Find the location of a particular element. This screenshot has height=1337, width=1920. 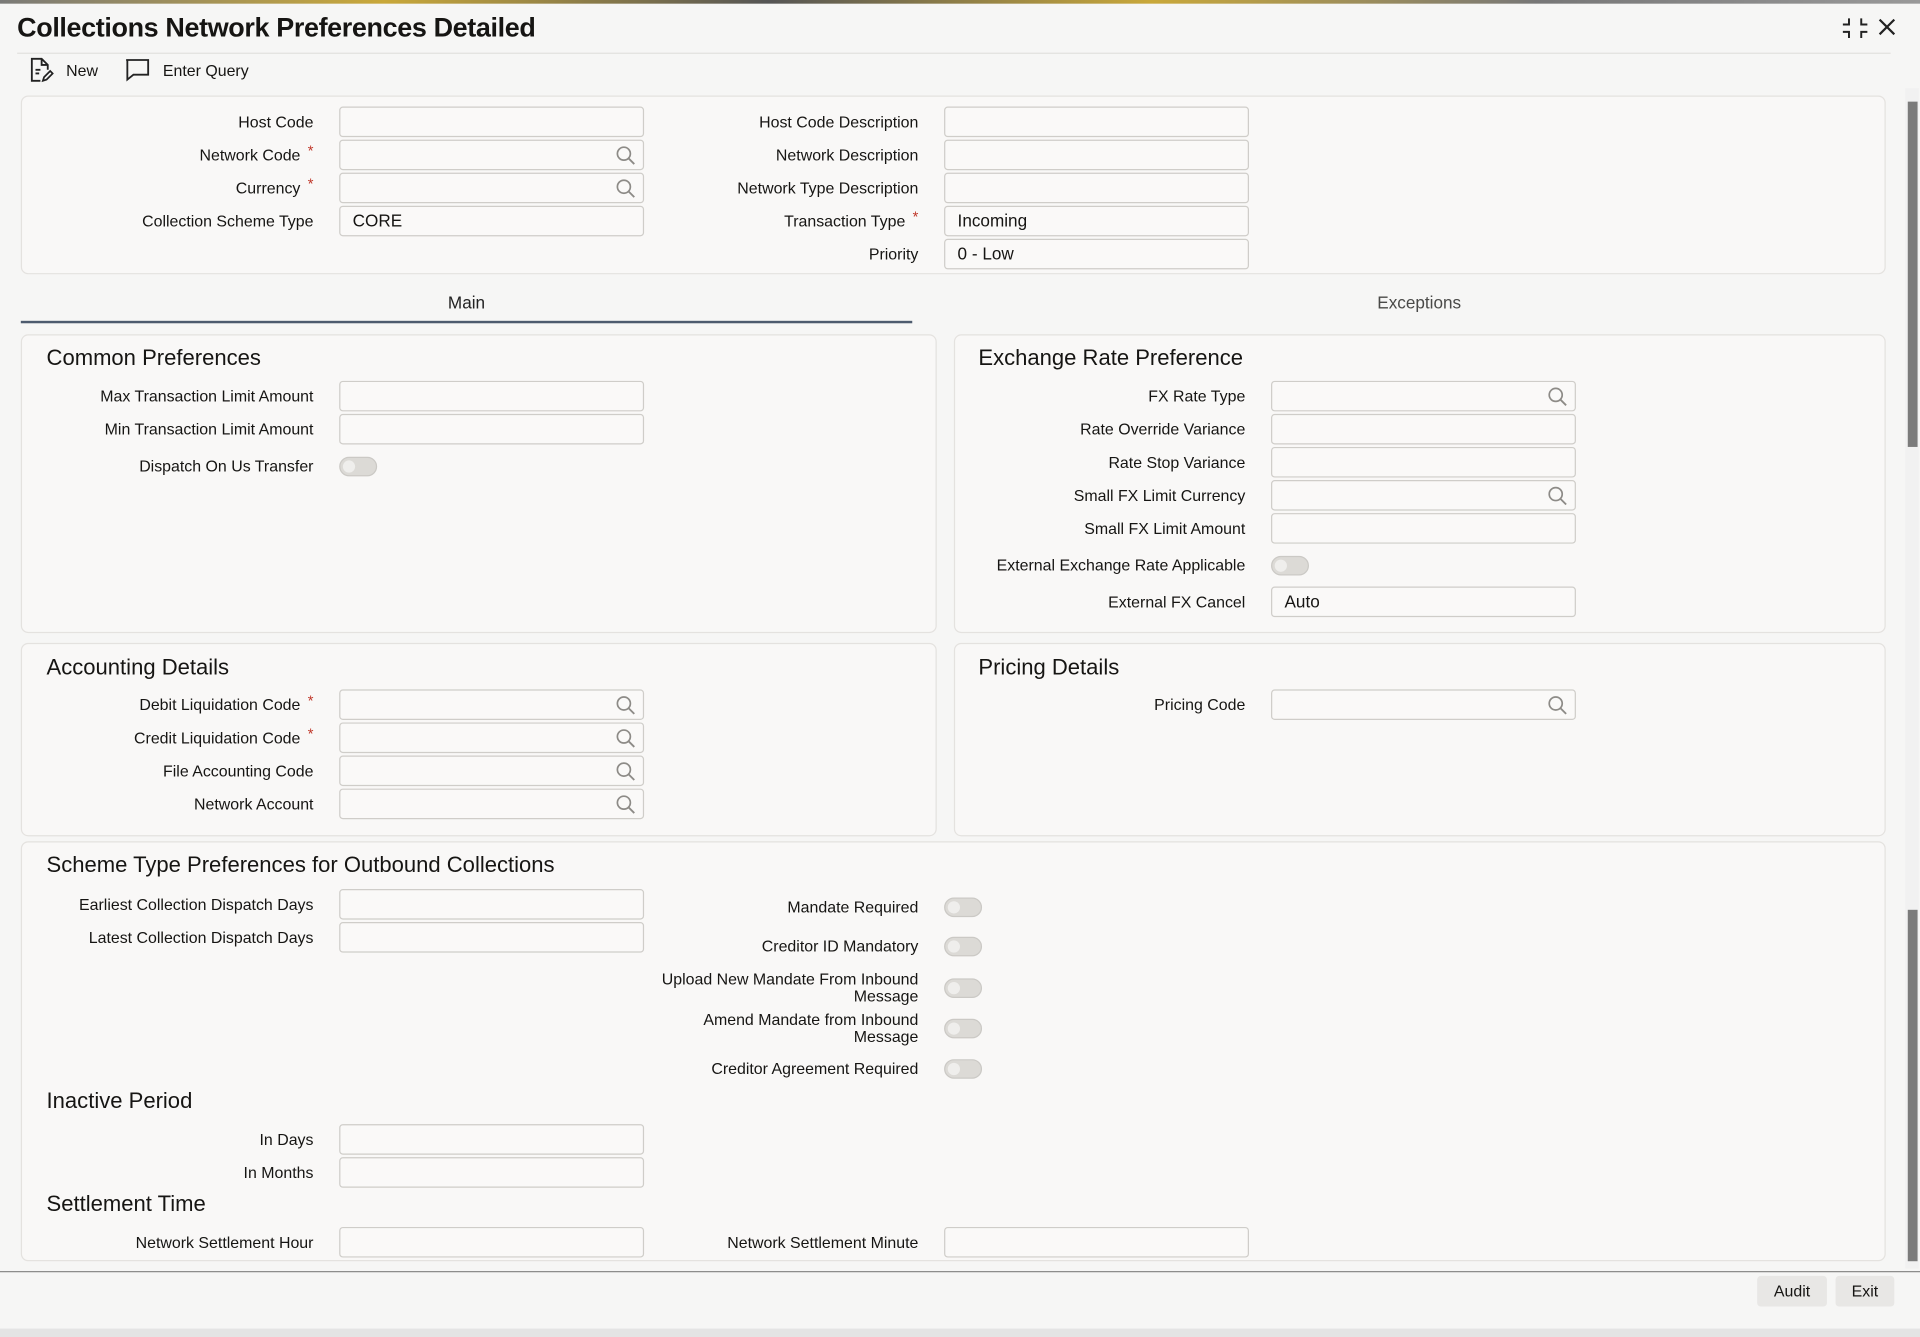

amend-mandate-toggle is located at coordinates (963, 1028).